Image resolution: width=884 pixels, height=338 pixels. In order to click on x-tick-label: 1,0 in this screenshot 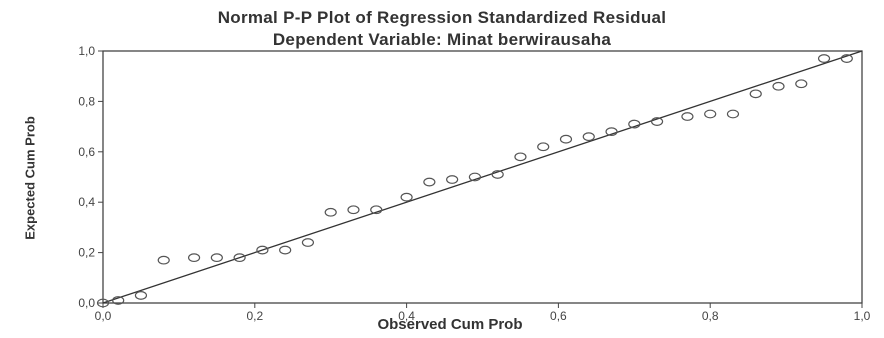, I will do `click(862, 316)`.